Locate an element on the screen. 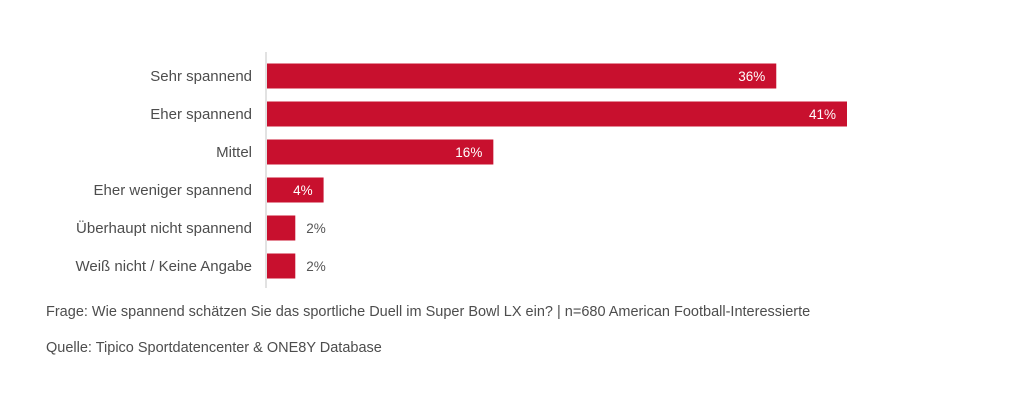  bar-group: Sehr spannend 36% is located at coordinates (463, 76).